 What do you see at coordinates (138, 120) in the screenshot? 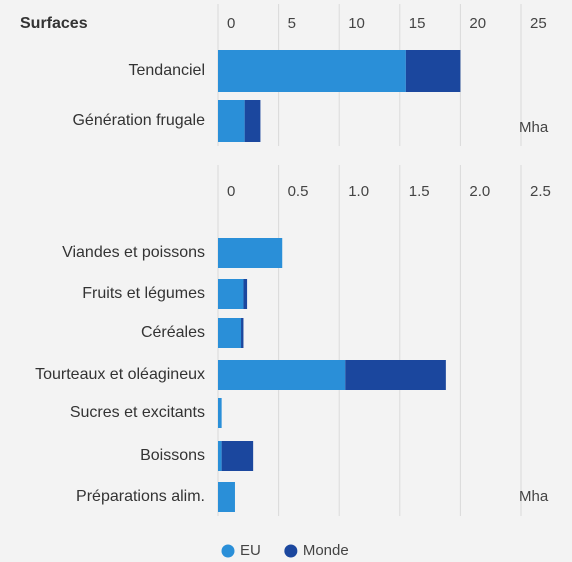
I see `category-label: Génération frugale` at bounding box center [138, 120].